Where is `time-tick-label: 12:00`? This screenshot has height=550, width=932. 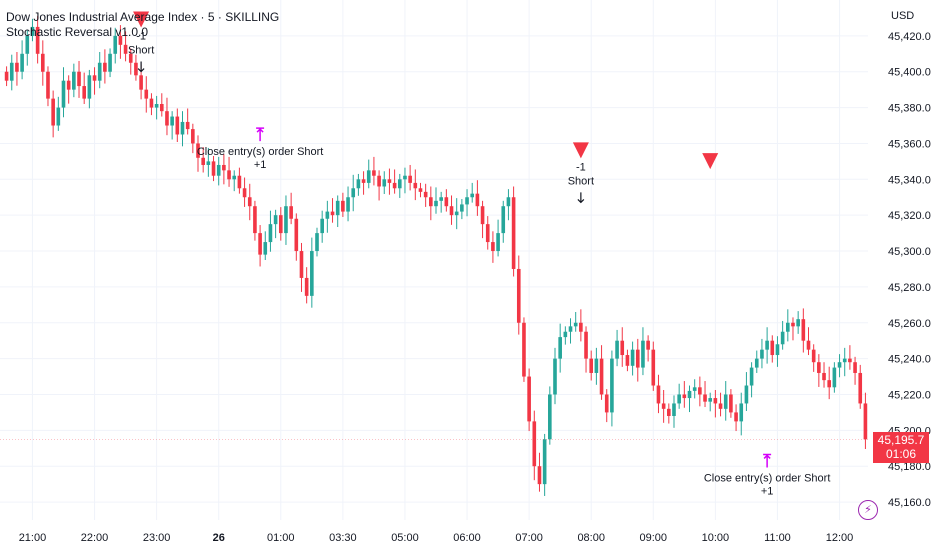 time-tick-label: 12:00 is located at coordinates (840, 538).